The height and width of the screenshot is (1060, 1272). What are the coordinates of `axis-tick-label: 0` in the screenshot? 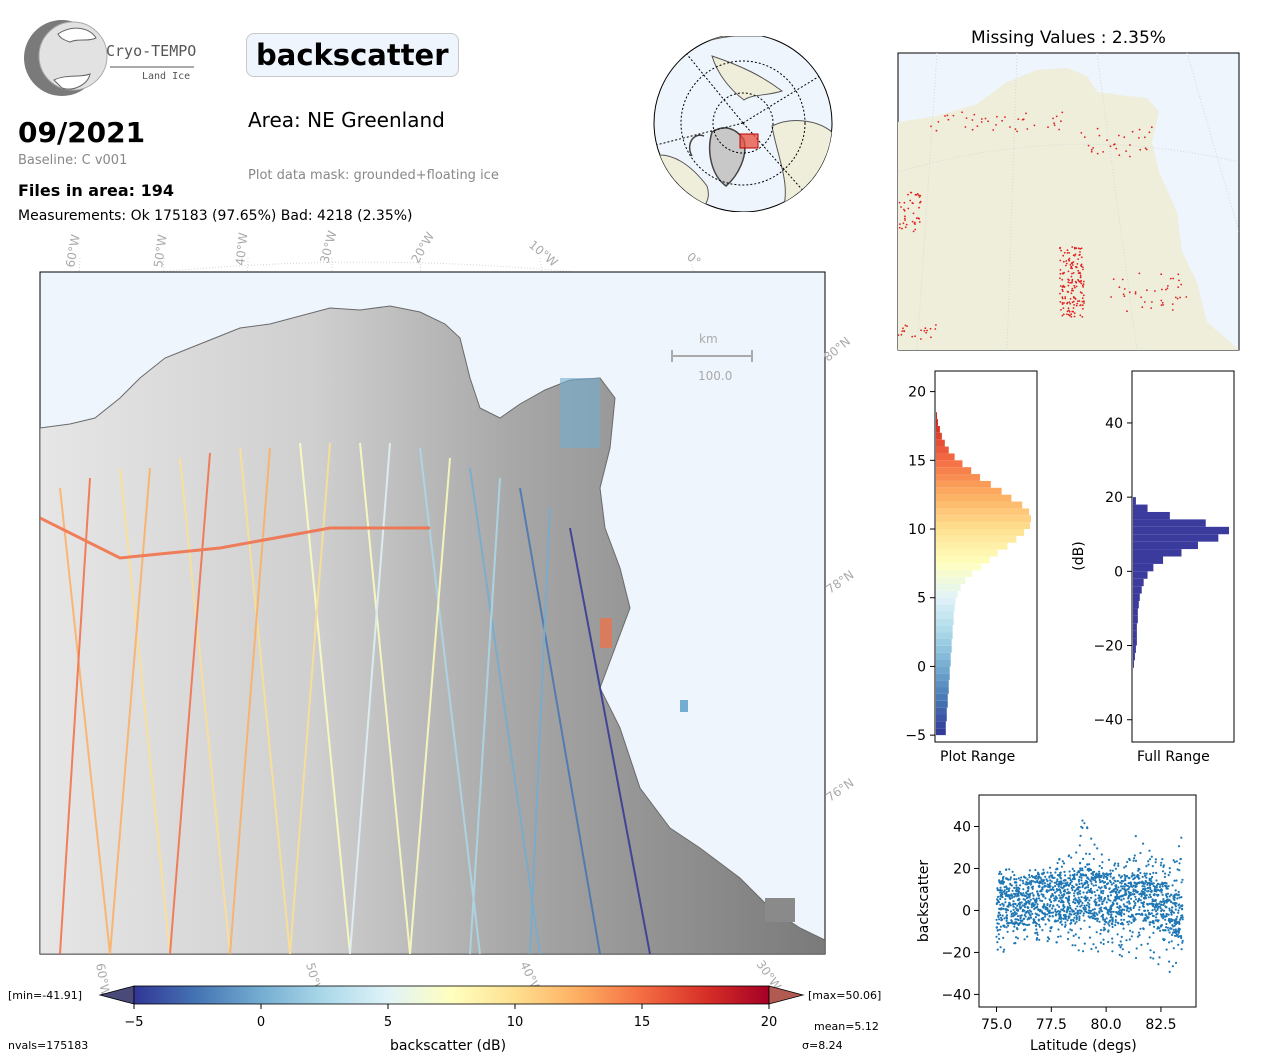 It's located at (1118, 572).